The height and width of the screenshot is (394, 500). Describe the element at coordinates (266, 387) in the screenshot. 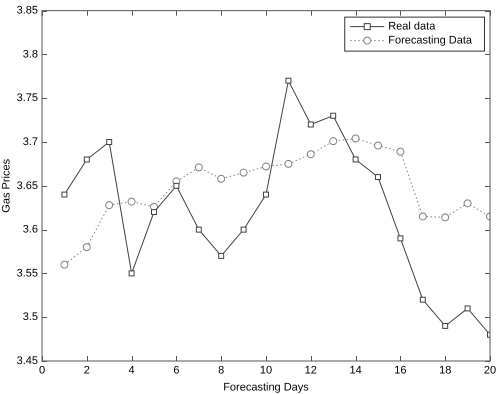

I see `x-axis-title: Forecasting Days` at that location.